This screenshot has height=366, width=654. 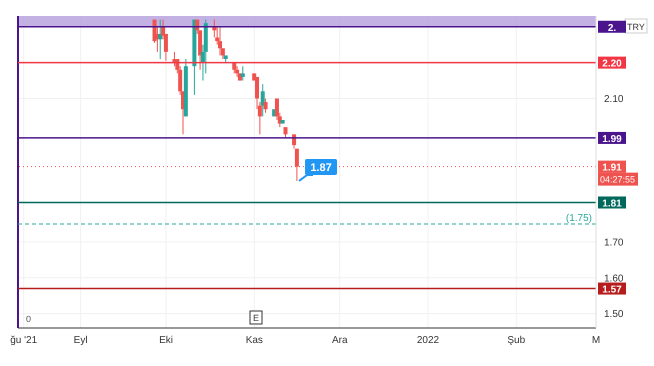 What do you see at coordinates (256, 318) in the screenshot?
I see `annotation: E` at bounding box center [256, 318].